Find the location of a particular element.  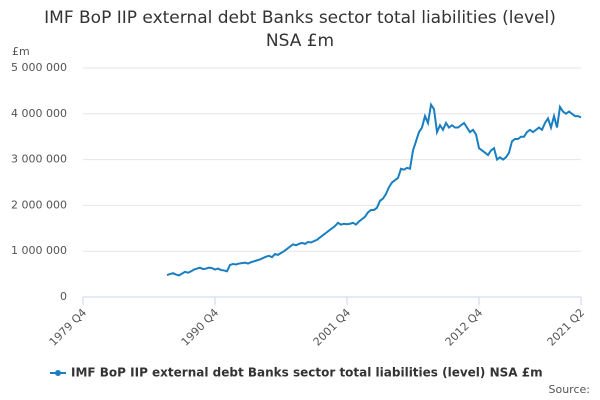

legend-marker is located at coordinates (58, 373).